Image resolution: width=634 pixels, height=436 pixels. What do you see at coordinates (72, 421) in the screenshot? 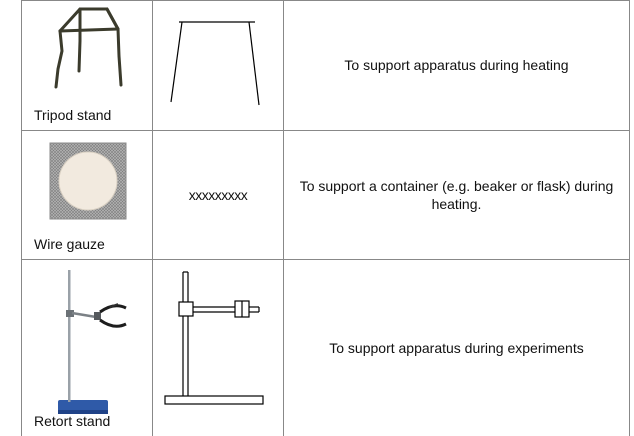
I see `retort-stand-label: Retort stand` at bounding box center [72, 421].